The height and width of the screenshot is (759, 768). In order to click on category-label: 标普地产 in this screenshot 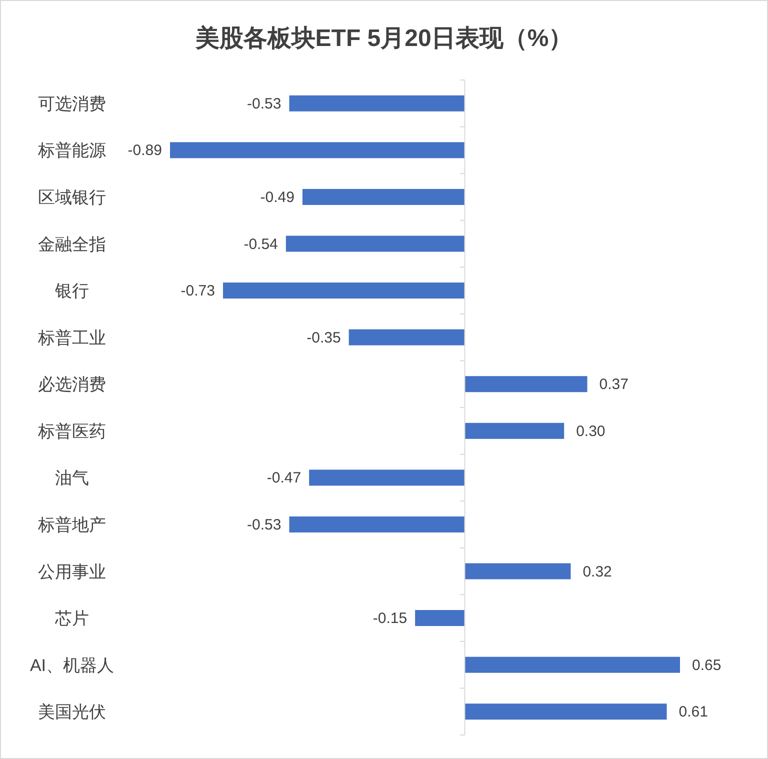, I will do `click(72, 524)`.